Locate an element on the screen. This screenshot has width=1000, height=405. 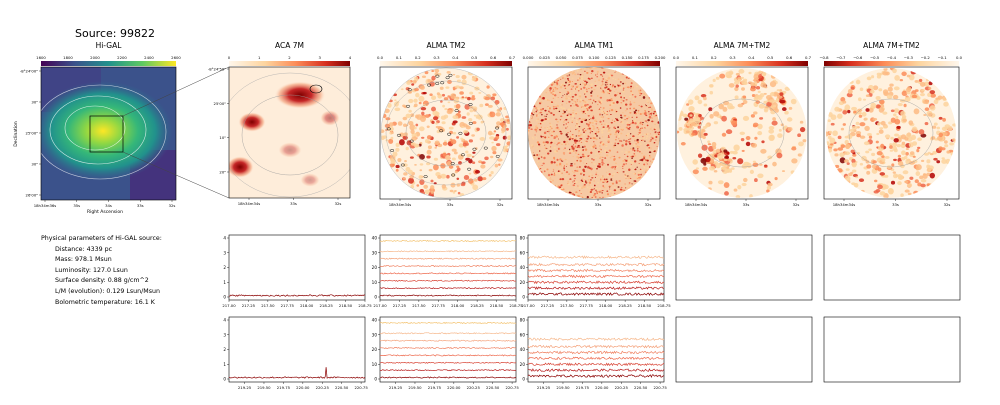
zoom-connector-line is located at coordinates (176, 175).